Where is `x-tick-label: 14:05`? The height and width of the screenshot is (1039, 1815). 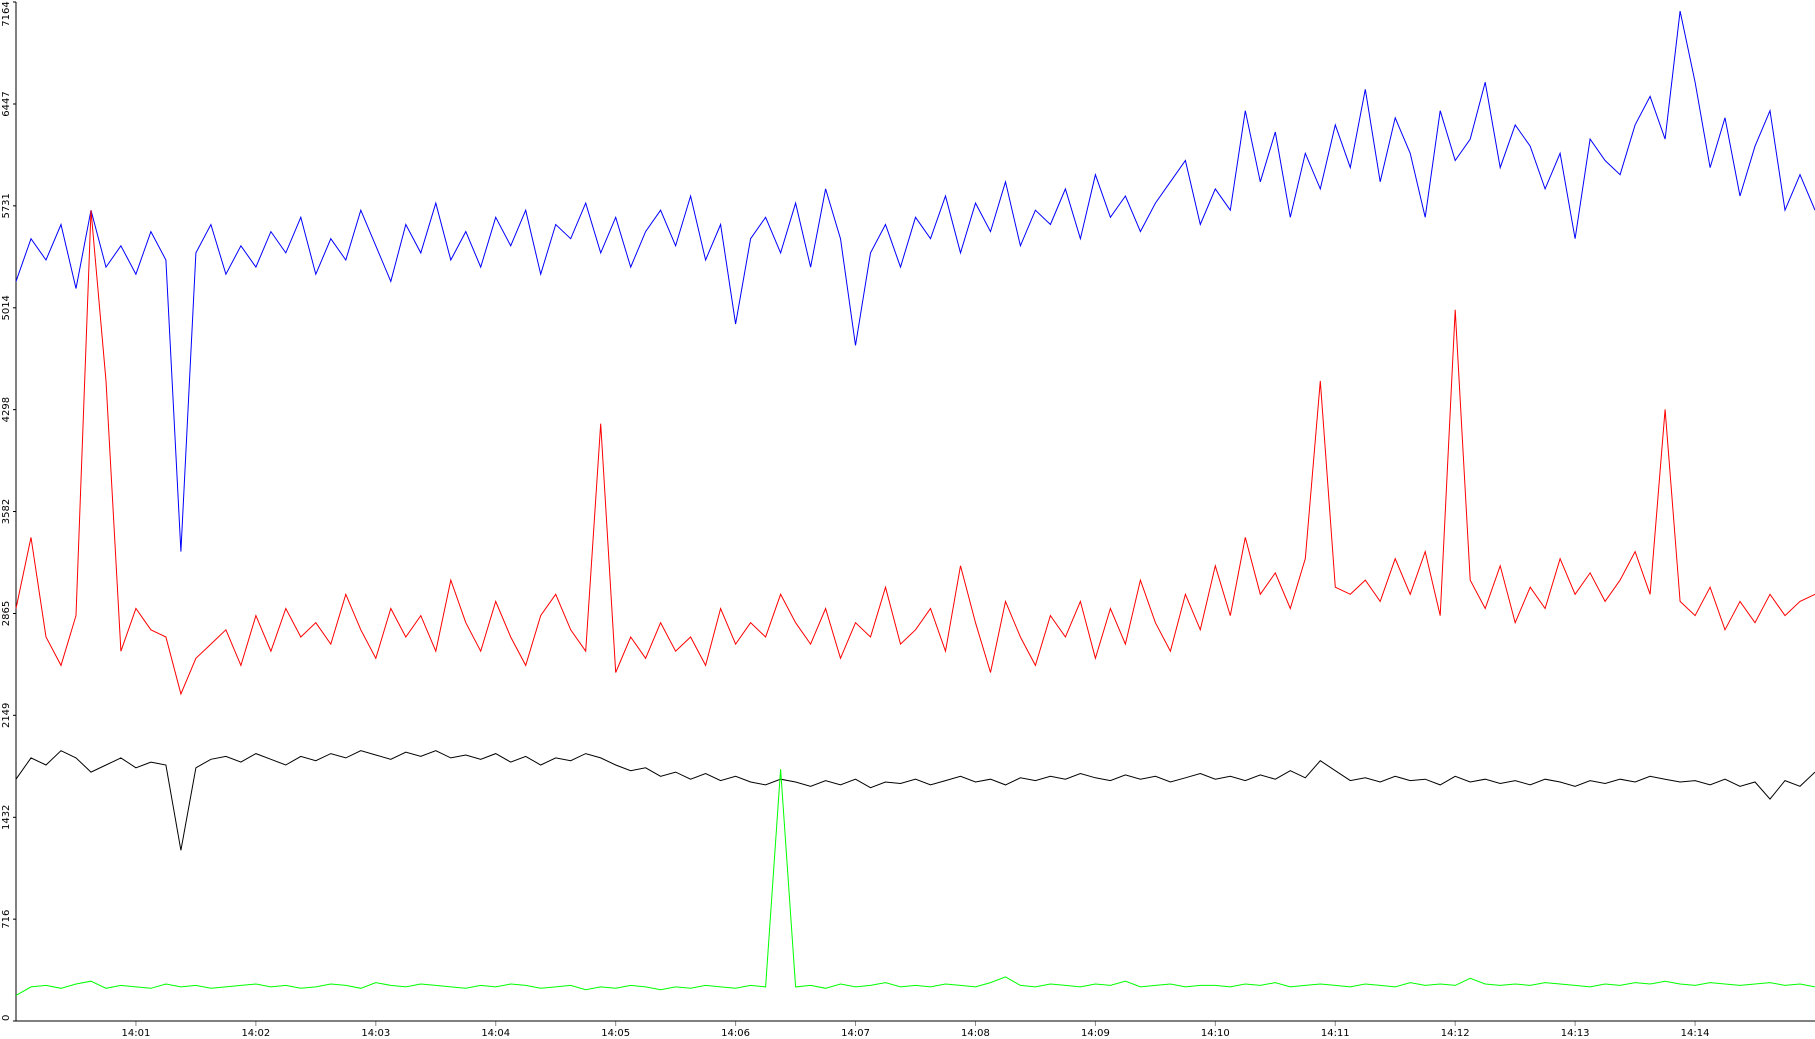 x-tick-label: 14:05 is located at coordinates (615, 1033).